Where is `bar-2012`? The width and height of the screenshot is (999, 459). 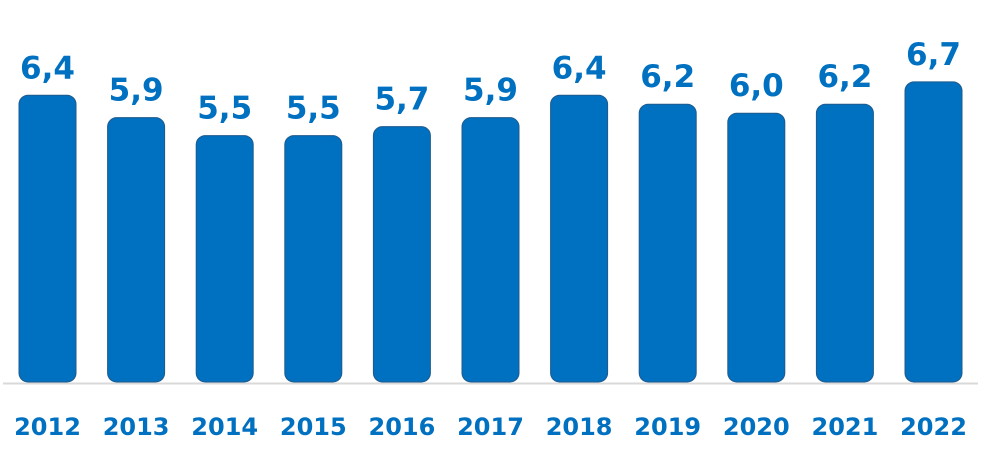
bar-2012 is located at coordinates (47, 238).